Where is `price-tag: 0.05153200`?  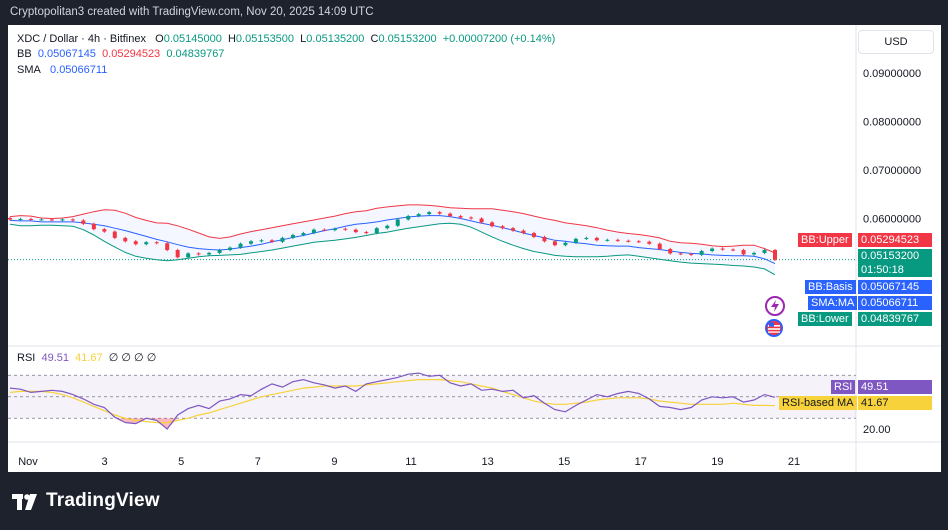 price-tag: 0.05153200 is located at coordinates (895, 256).